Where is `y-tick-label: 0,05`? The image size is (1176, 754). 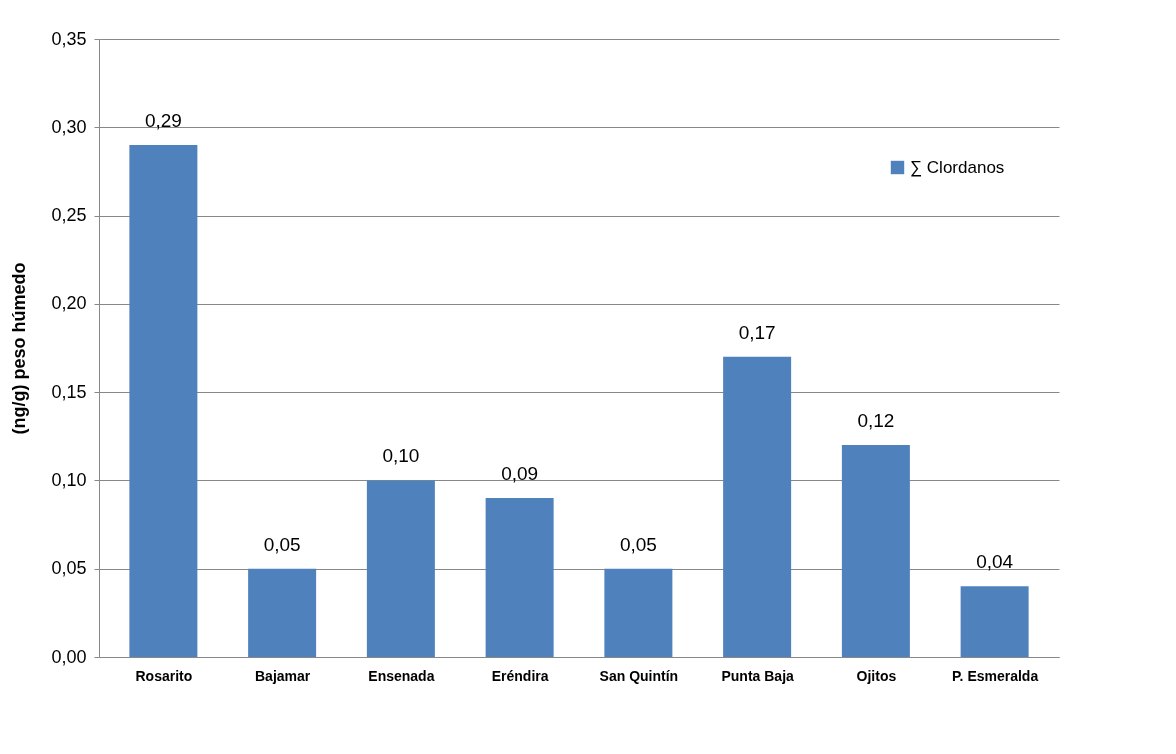 y-tick-label: 0,05 is located at coordinates (69, 568).